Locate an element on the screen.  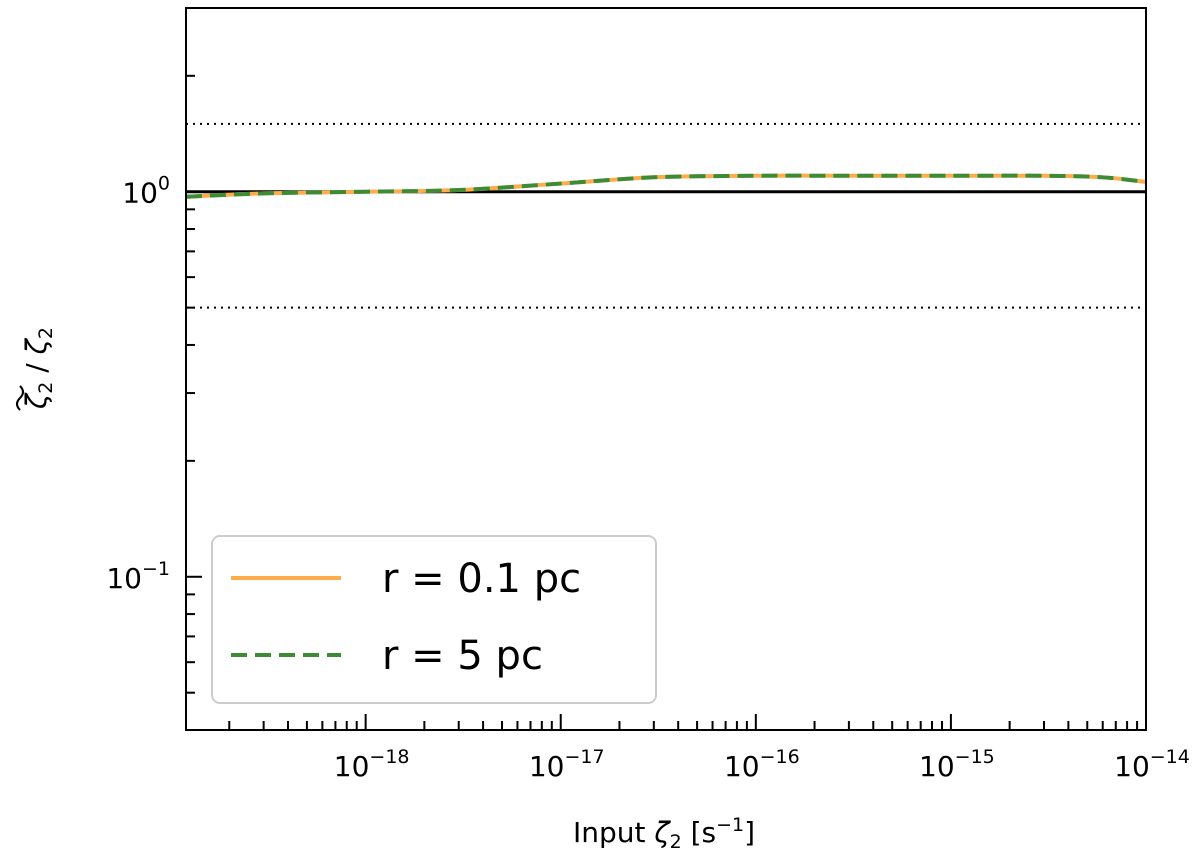
legend: r = 0.1 pc r = 5 pc is located at coordinates (434, 619).